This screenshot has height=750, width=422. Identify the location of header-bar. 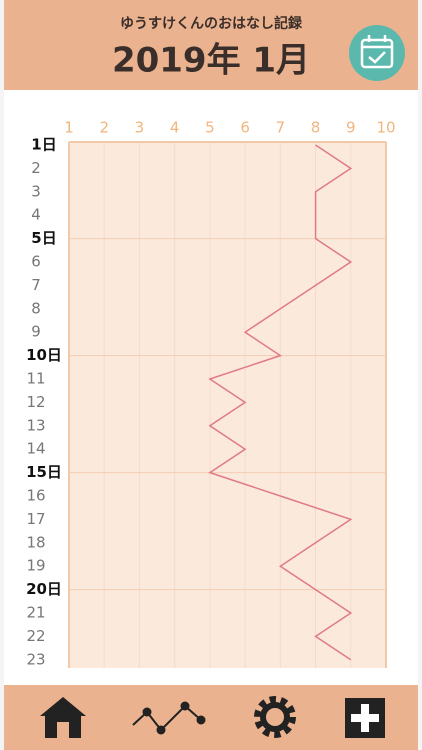
(211, 45).